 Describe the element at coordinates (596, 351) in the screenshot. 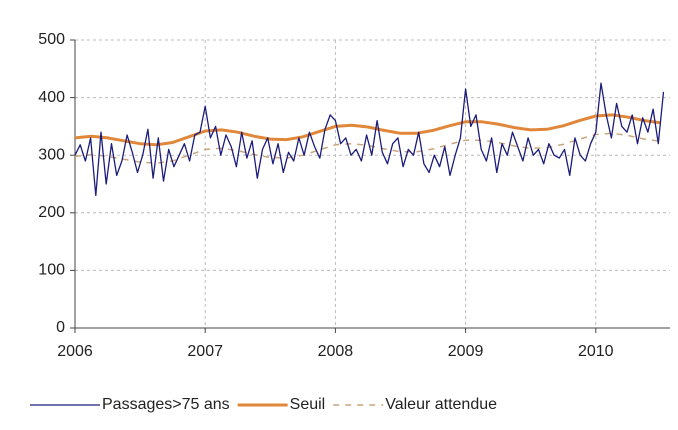

I see `x-tick-label: 2010` at that location.